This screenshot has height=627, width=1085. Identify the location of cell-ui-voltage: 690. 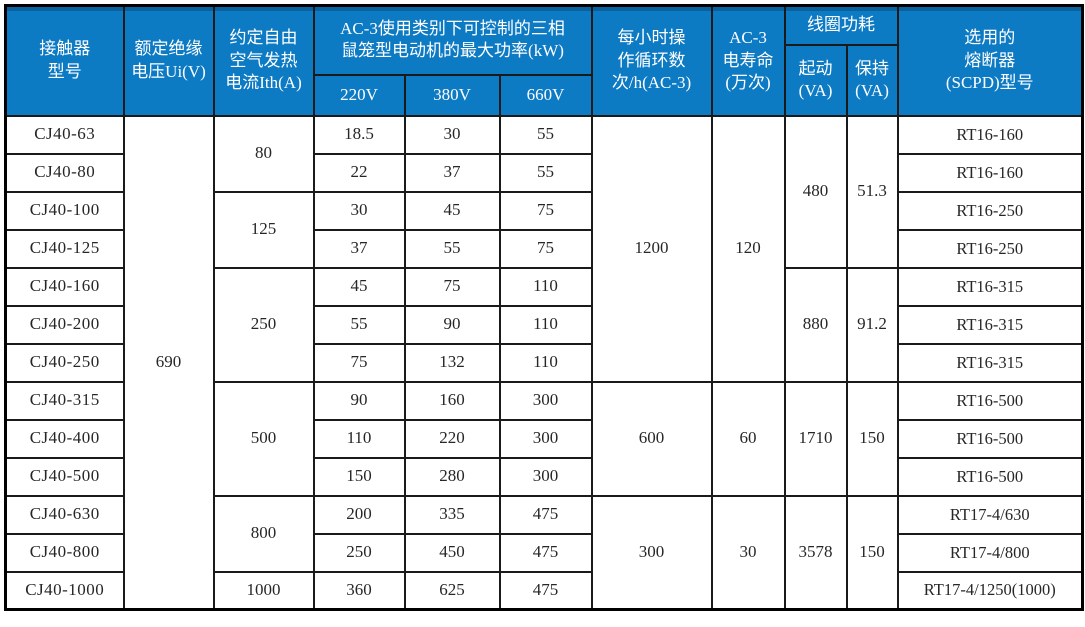
(168, 362).